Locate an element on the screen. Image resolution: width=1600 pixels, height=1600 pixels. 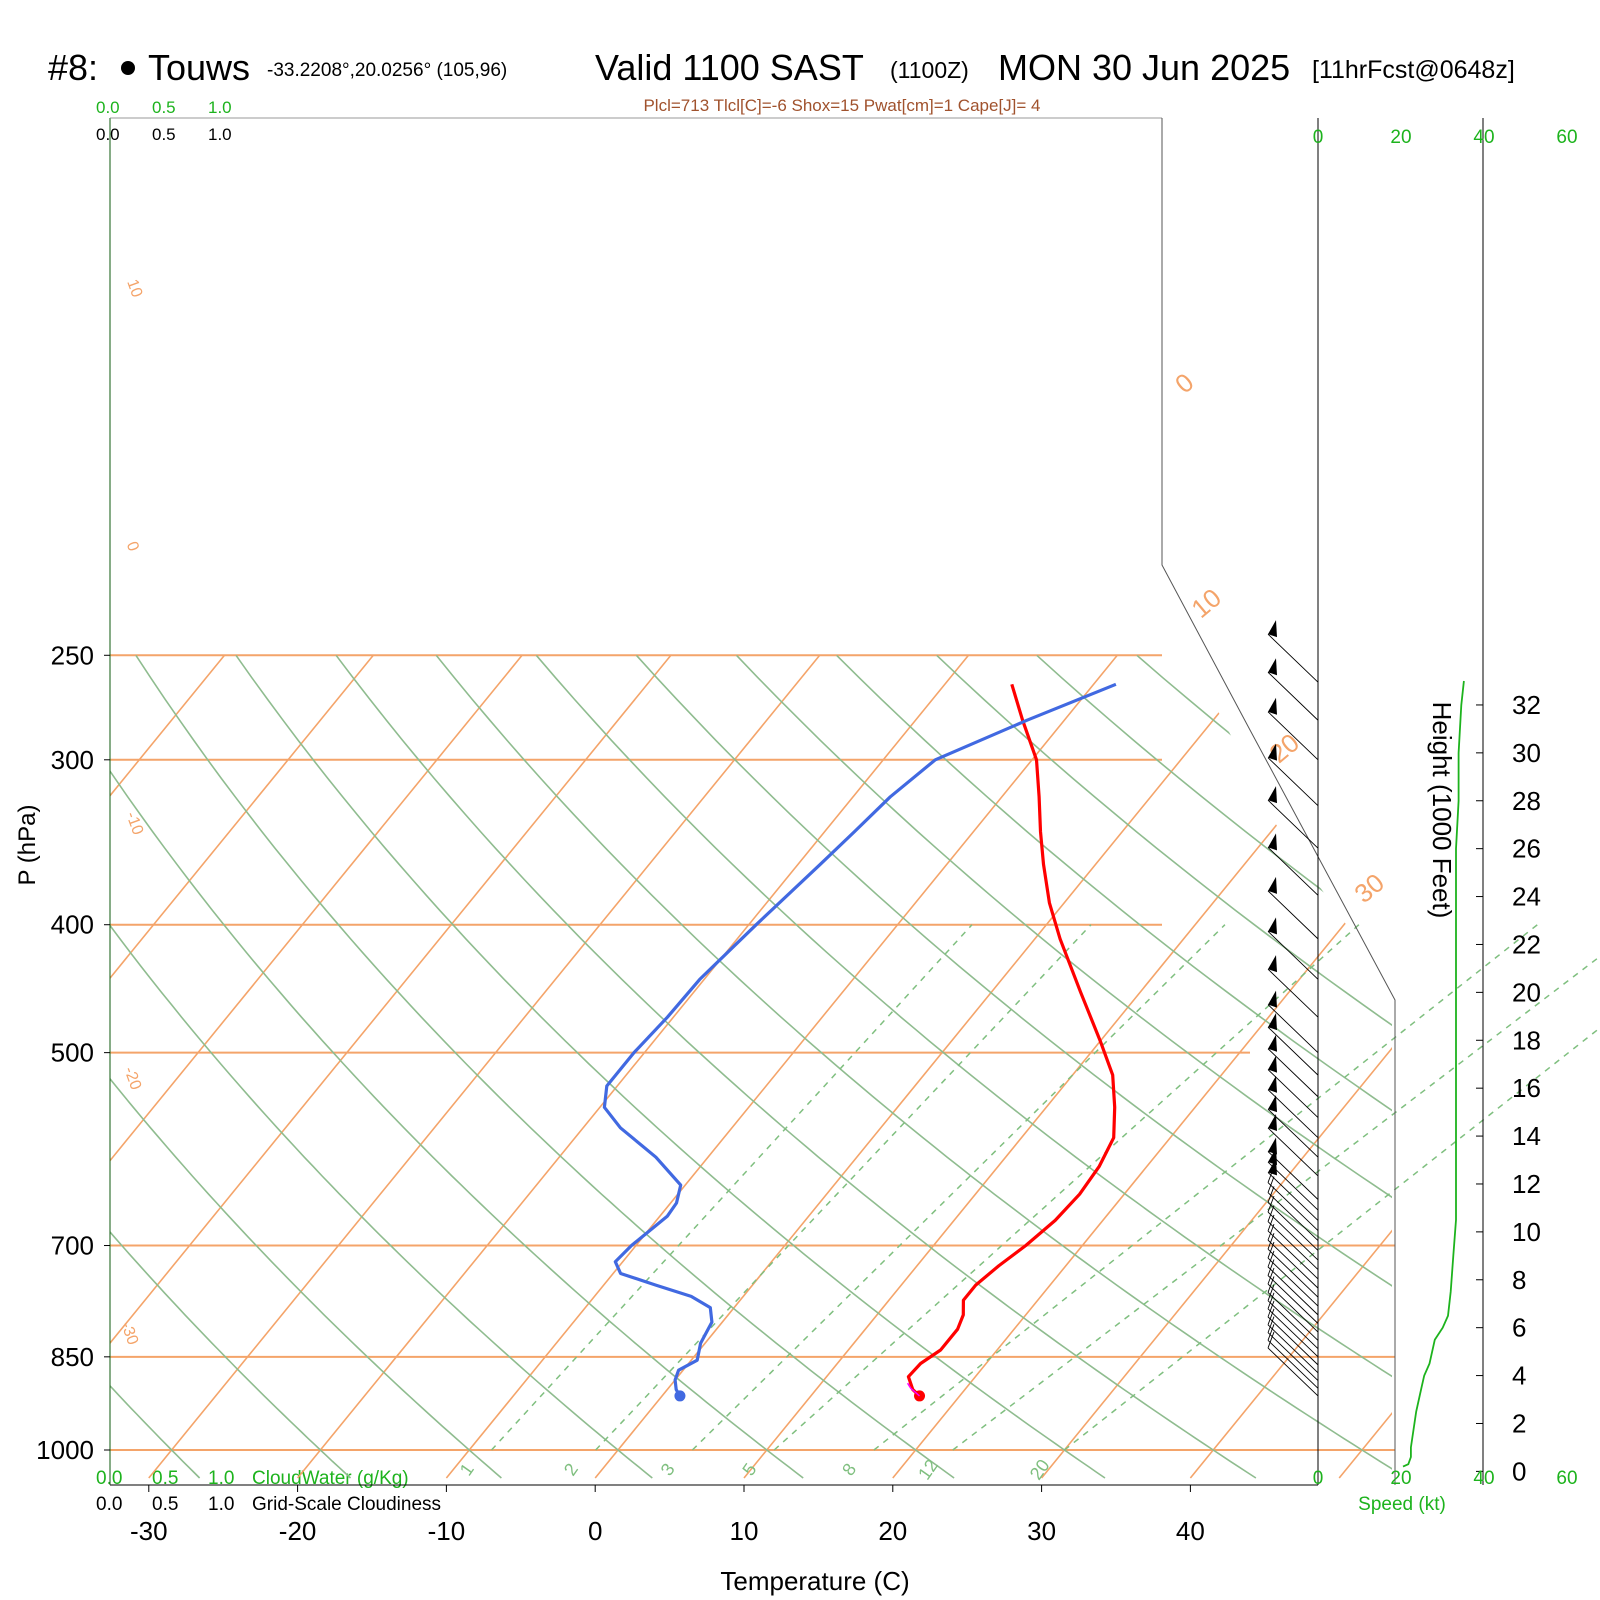
speed-tick-top-0: 0 is located at coordinates (1318, 137).